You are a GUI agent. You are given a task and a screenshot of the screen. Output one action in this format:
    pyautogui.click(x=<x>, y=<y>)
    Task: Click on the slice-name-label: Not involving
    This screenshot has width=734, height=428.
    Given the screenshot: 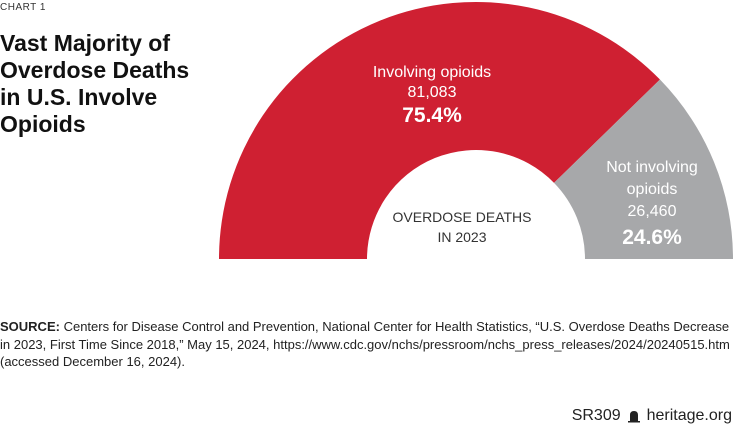 What is the action you would take?
    pyautogui.click(x=652, y=167)
    